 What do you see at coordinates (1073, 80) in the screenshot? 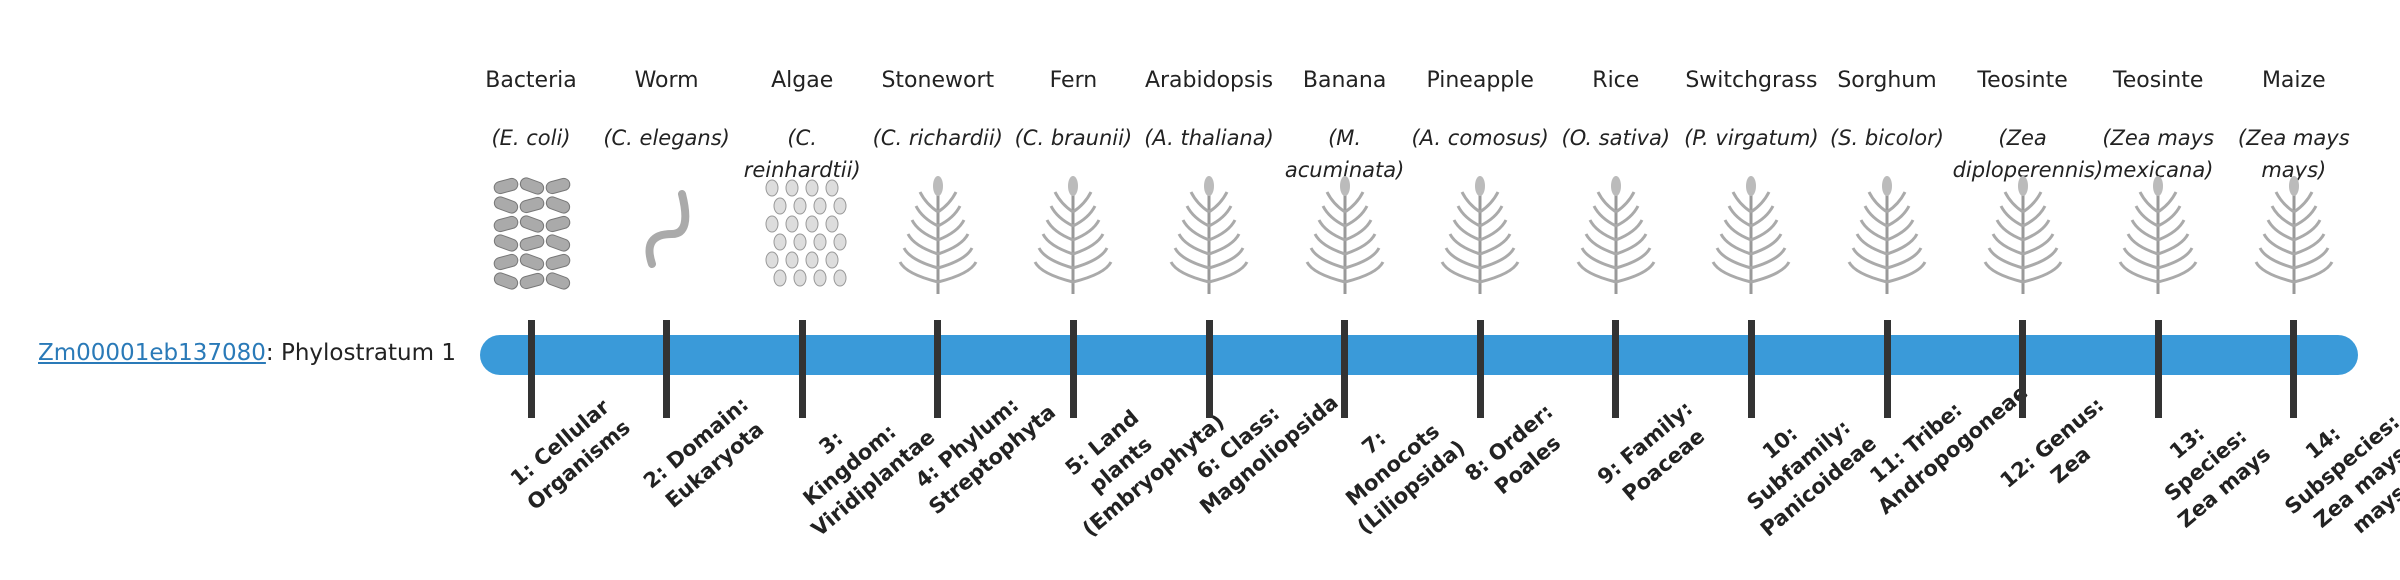
I see `common-name: Fern` at bounding box center [1073, 80].